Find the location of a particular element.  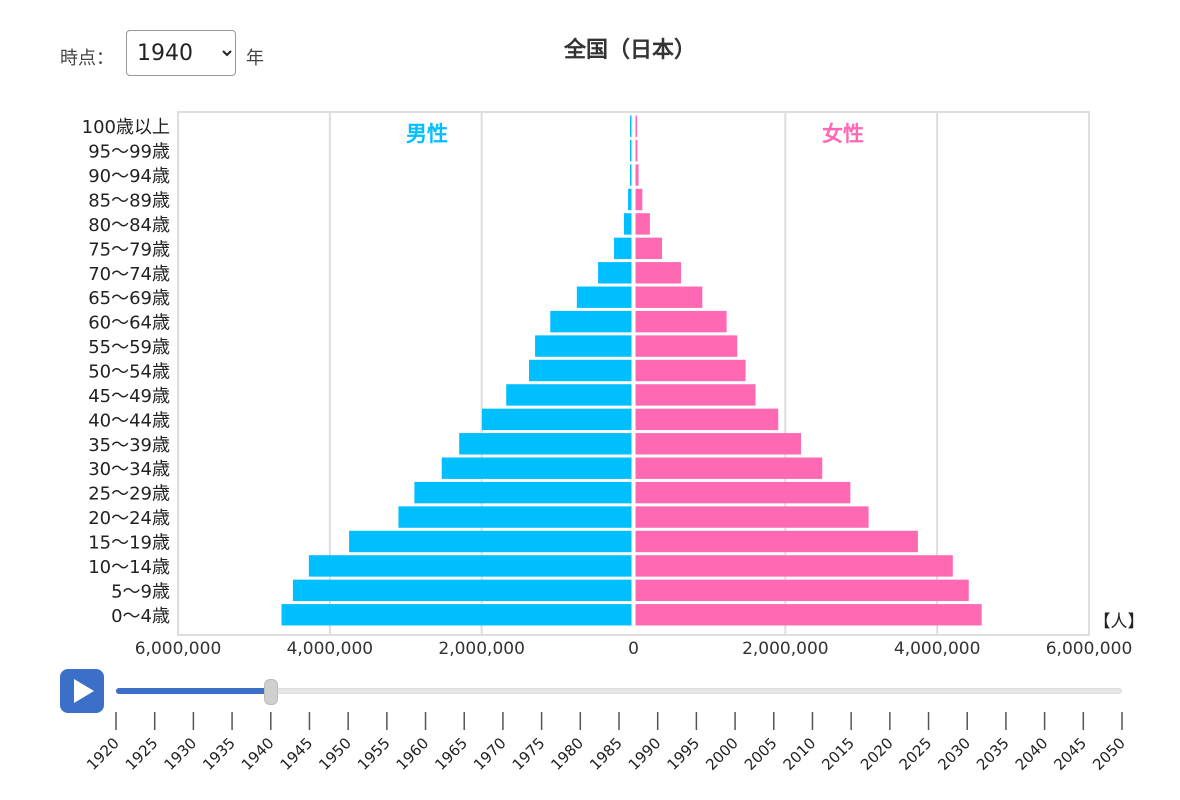

age-group-label: 15〜19歳 is located at coordinates (129, 543).